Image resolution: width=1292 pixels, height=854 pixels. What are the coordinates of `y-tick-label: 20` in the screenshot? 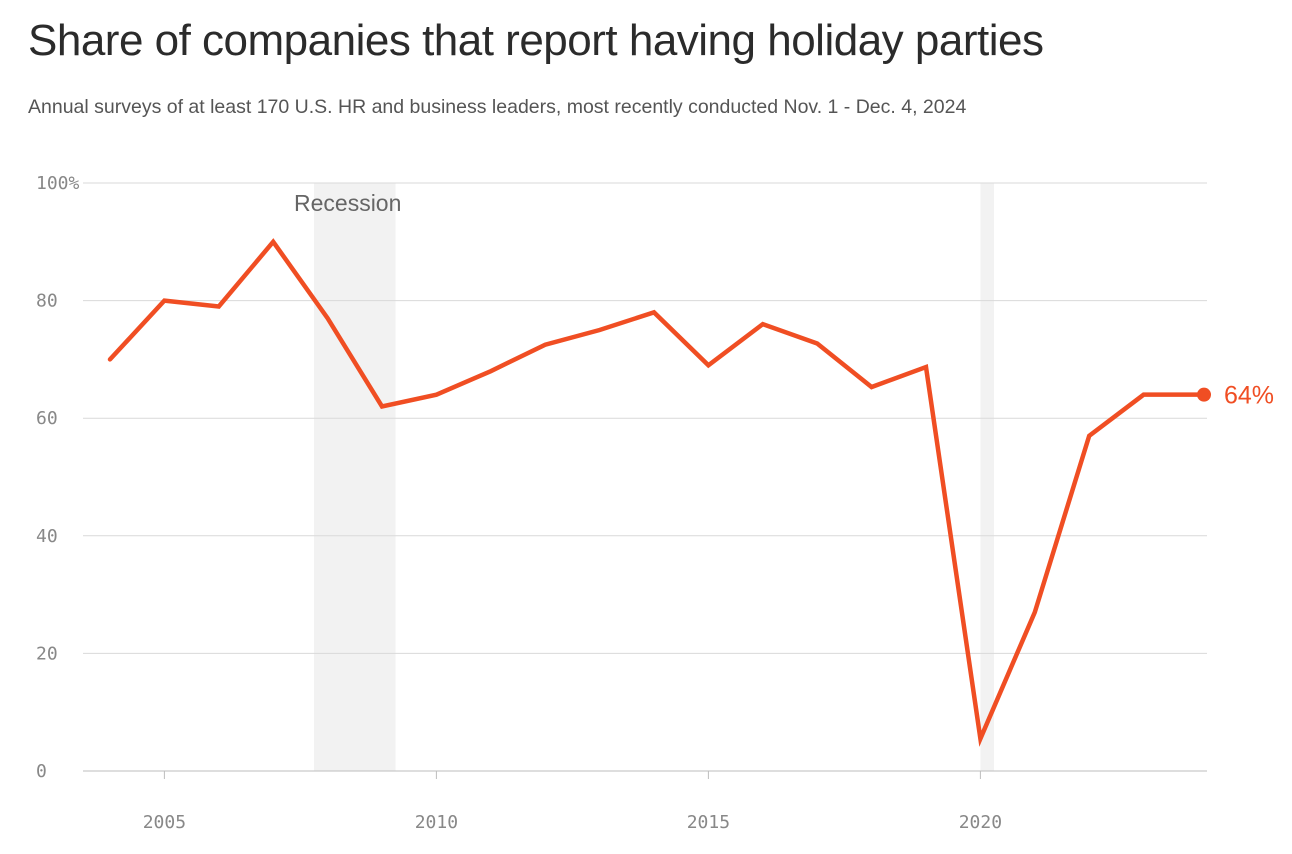 It's located at (47, 653).